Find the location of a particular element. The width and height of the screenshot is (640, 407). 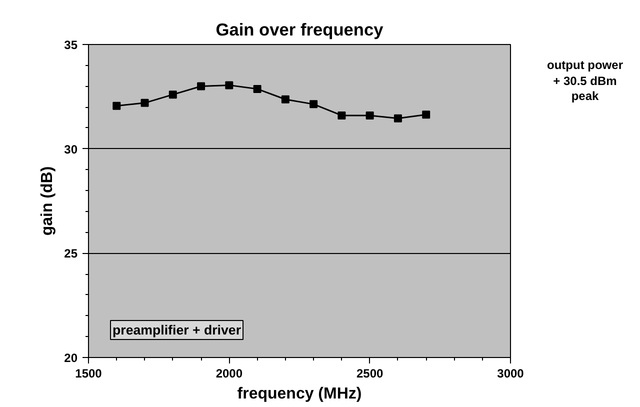

x-tick-label: 2500 is located at coordinates (370, 373).